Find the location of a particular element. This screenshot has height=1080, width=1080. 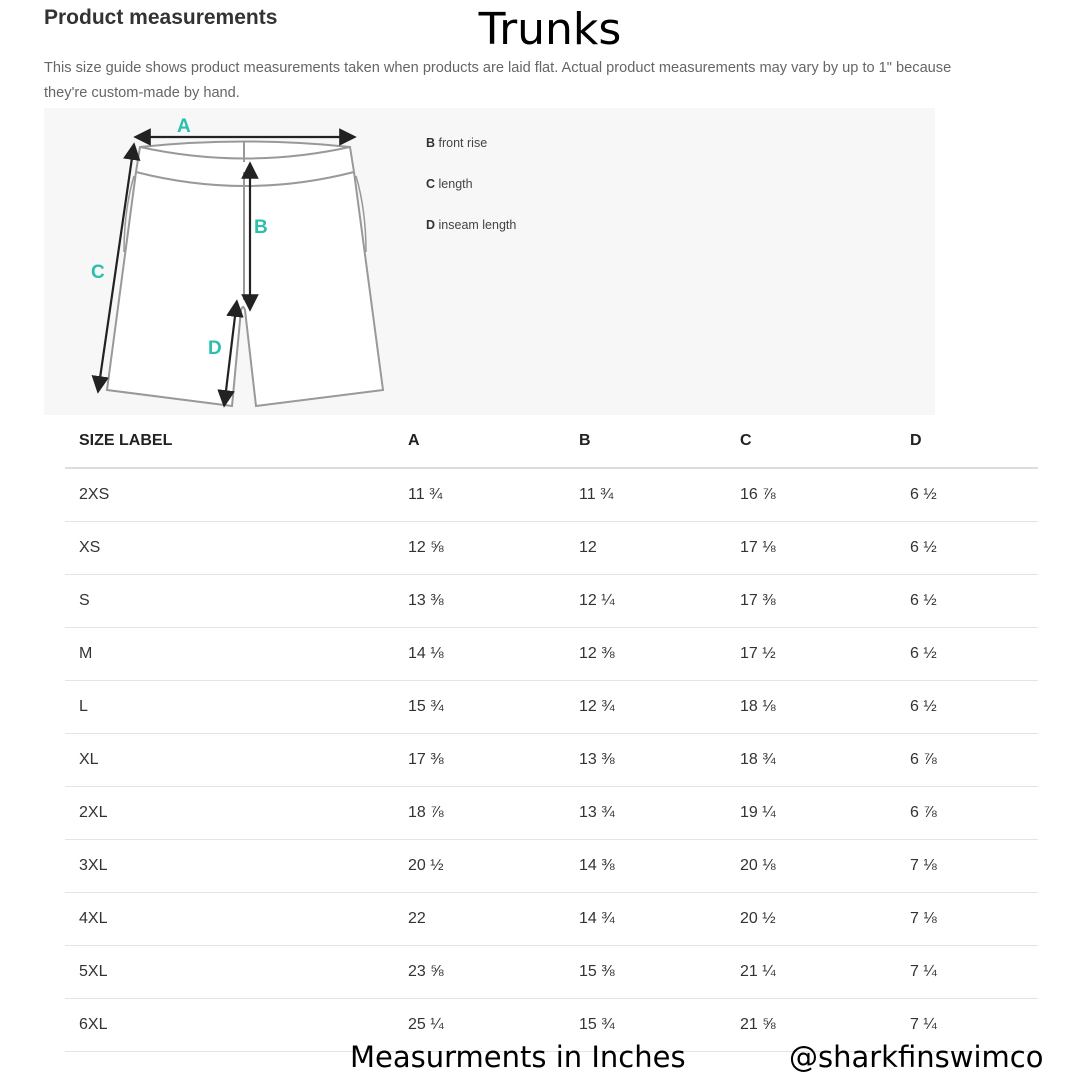

measurement-cell: 21 ⅝ is located at coordinates (758, 1024).